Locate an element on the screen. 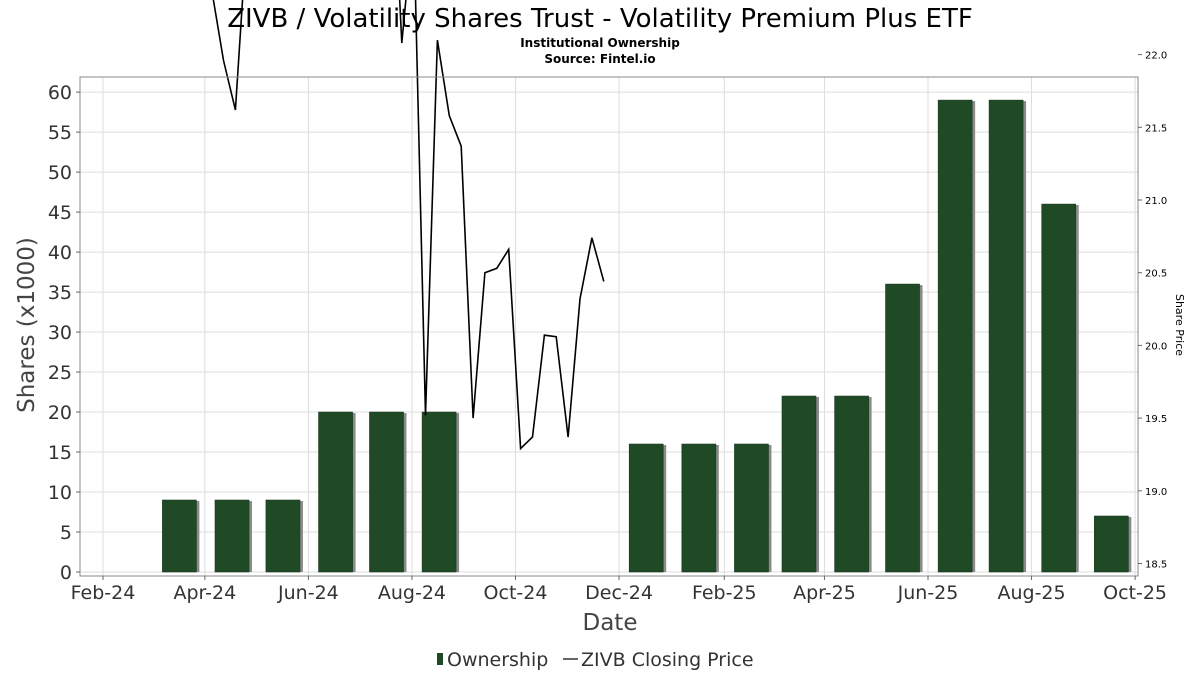  x-tick-label: Jun-25 is located at coordinates (928, 593).